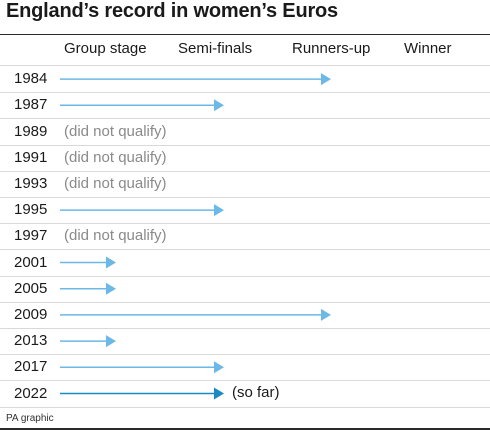 The height and width of the screenshot is (430, 490). I want to click on year-label: 1995, so click(31, 210).